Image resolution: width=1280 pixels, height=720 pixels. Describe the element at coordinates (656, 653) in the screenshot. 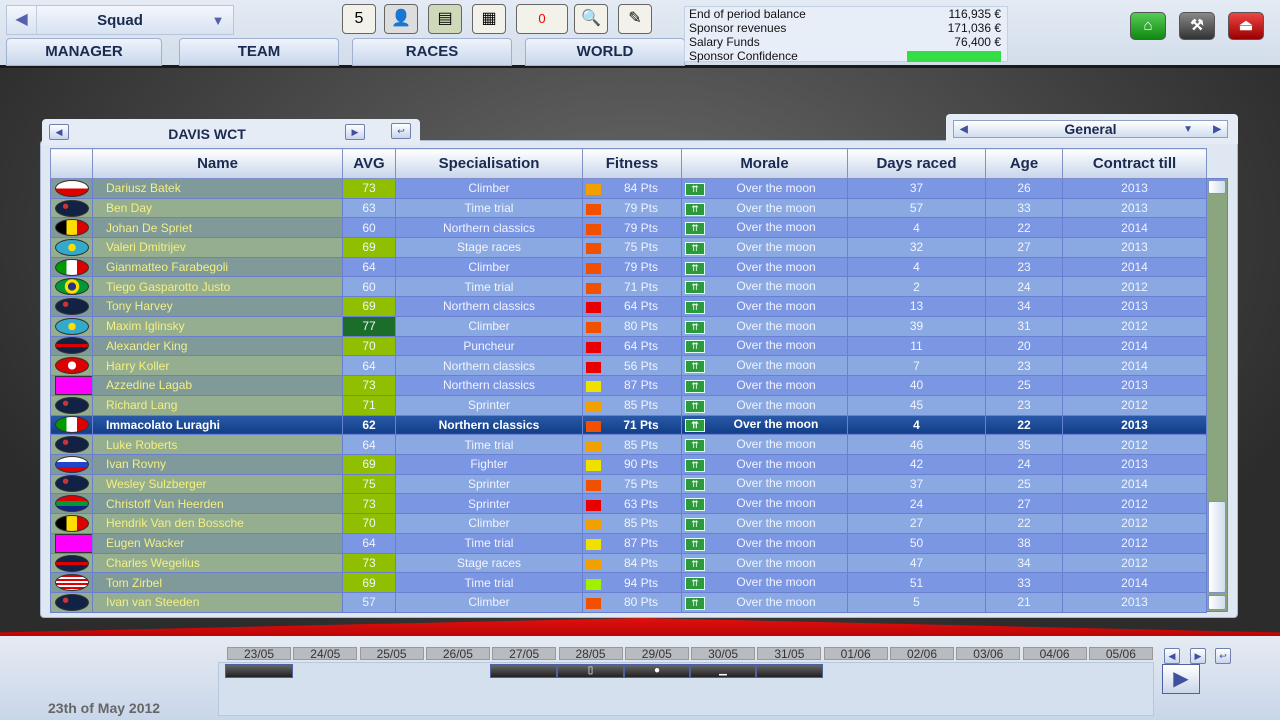

I see `timeline-date: 29/05` at that location.